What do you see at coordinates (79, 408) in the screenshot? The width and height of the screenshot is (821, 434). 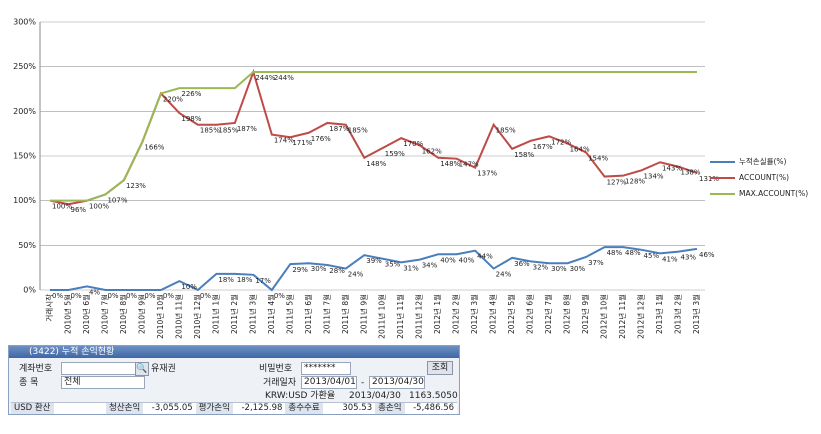 I see `summary-value` at bounding box center [79, 408].